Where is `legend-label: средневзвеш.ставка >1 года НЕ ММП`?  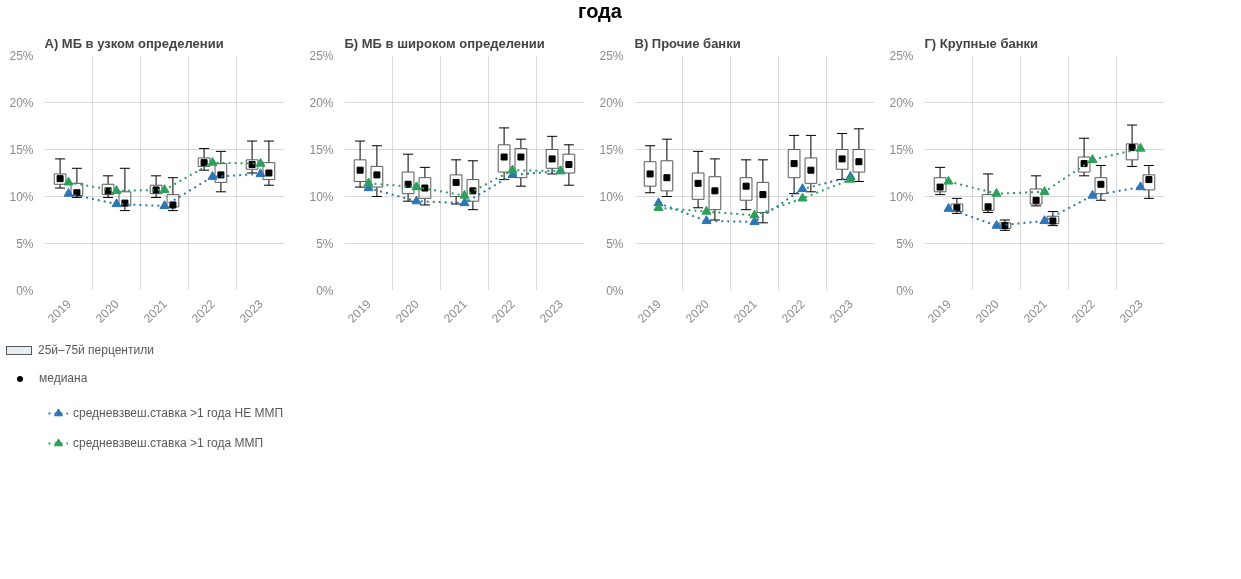
legend-label: средневзвеш.ставка >1 года НЕ ММП is located at coordinates (178, 413).